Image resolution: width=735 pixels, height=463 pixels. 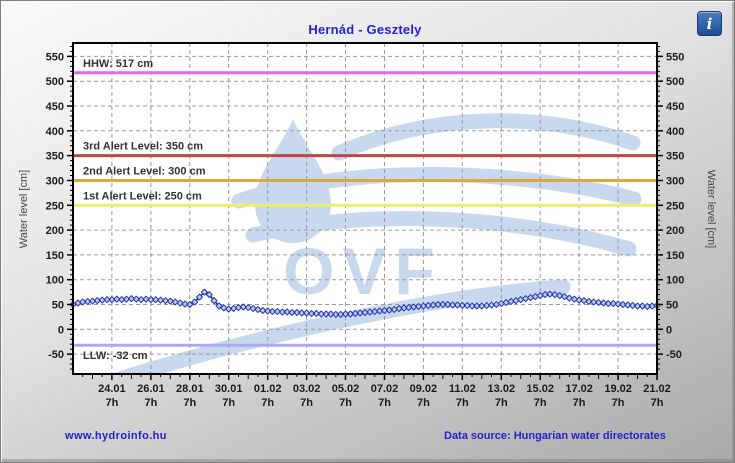 I want to click on svg-text: 28.01, so click(x=190, y=389).